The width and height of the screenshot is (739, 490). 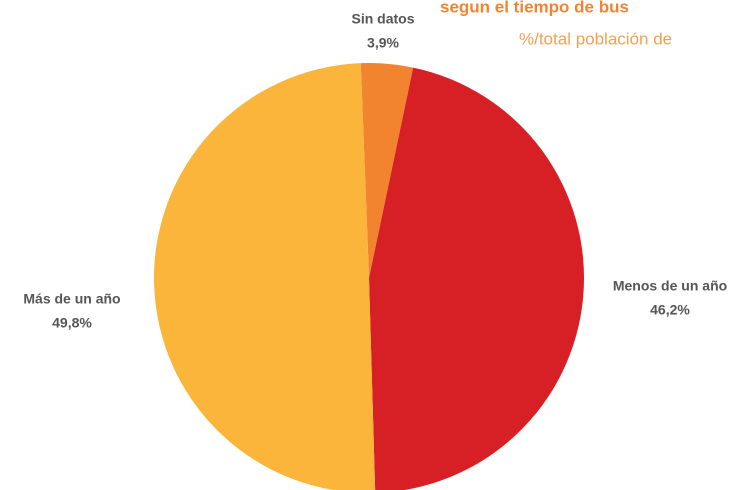 I want to click on slice-value: 46,2%, so click(x=670, y=310).